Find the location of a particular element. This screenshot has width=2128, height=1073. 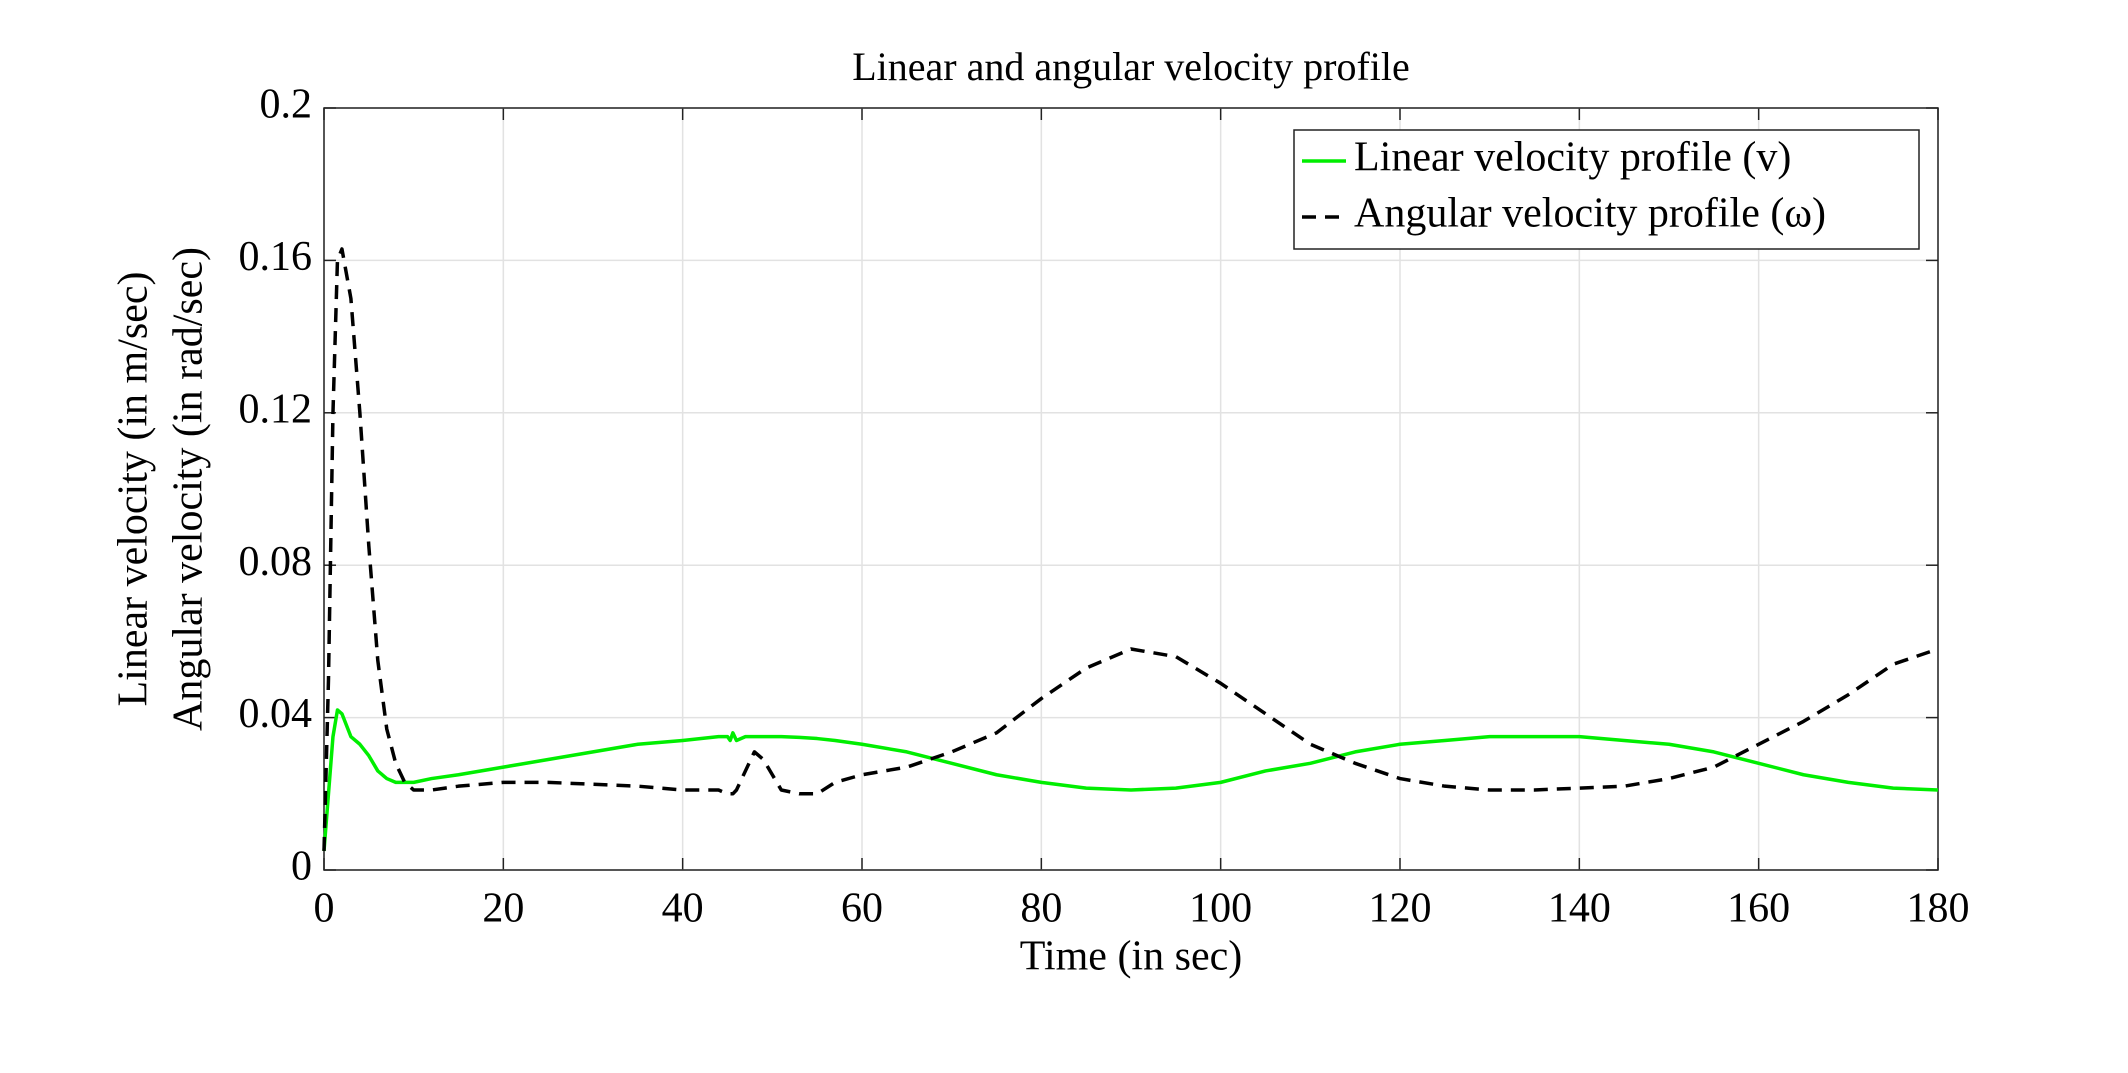

data-line is located at coordinates (1130, 780).